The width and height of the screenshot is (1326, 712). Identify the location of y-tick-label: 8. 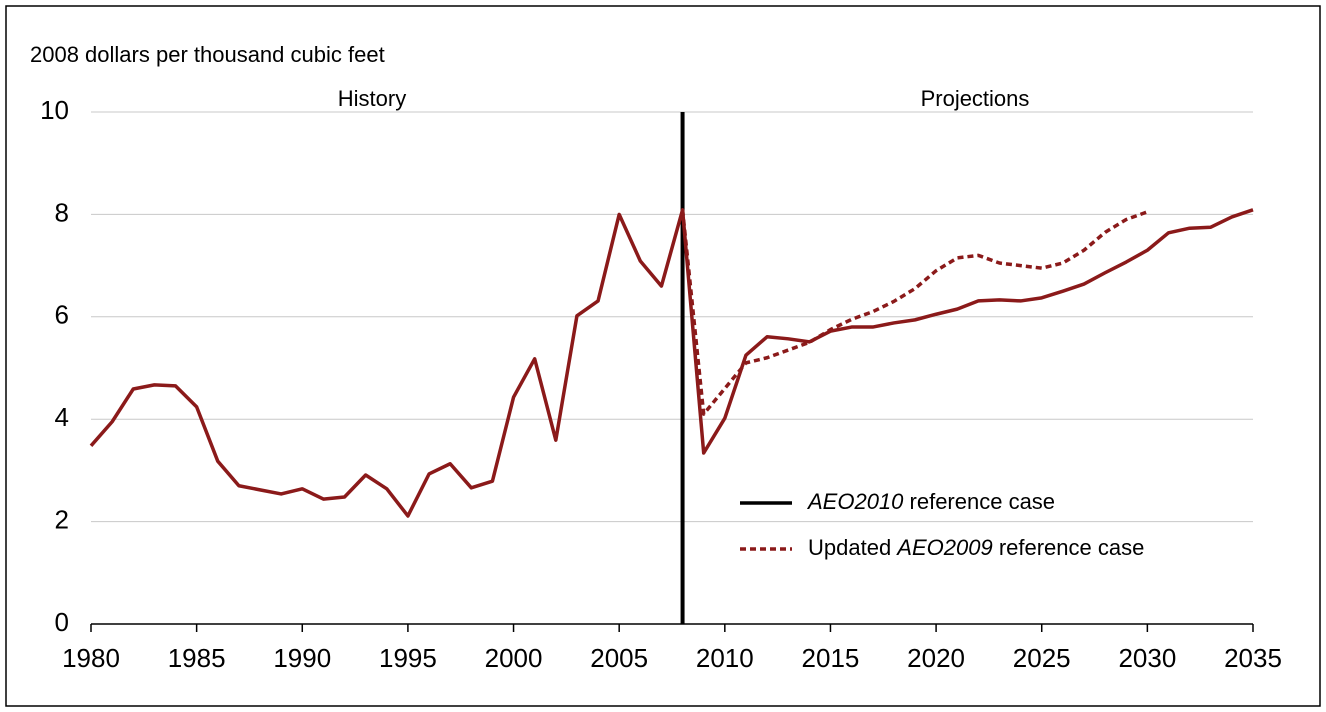
(62, 212).